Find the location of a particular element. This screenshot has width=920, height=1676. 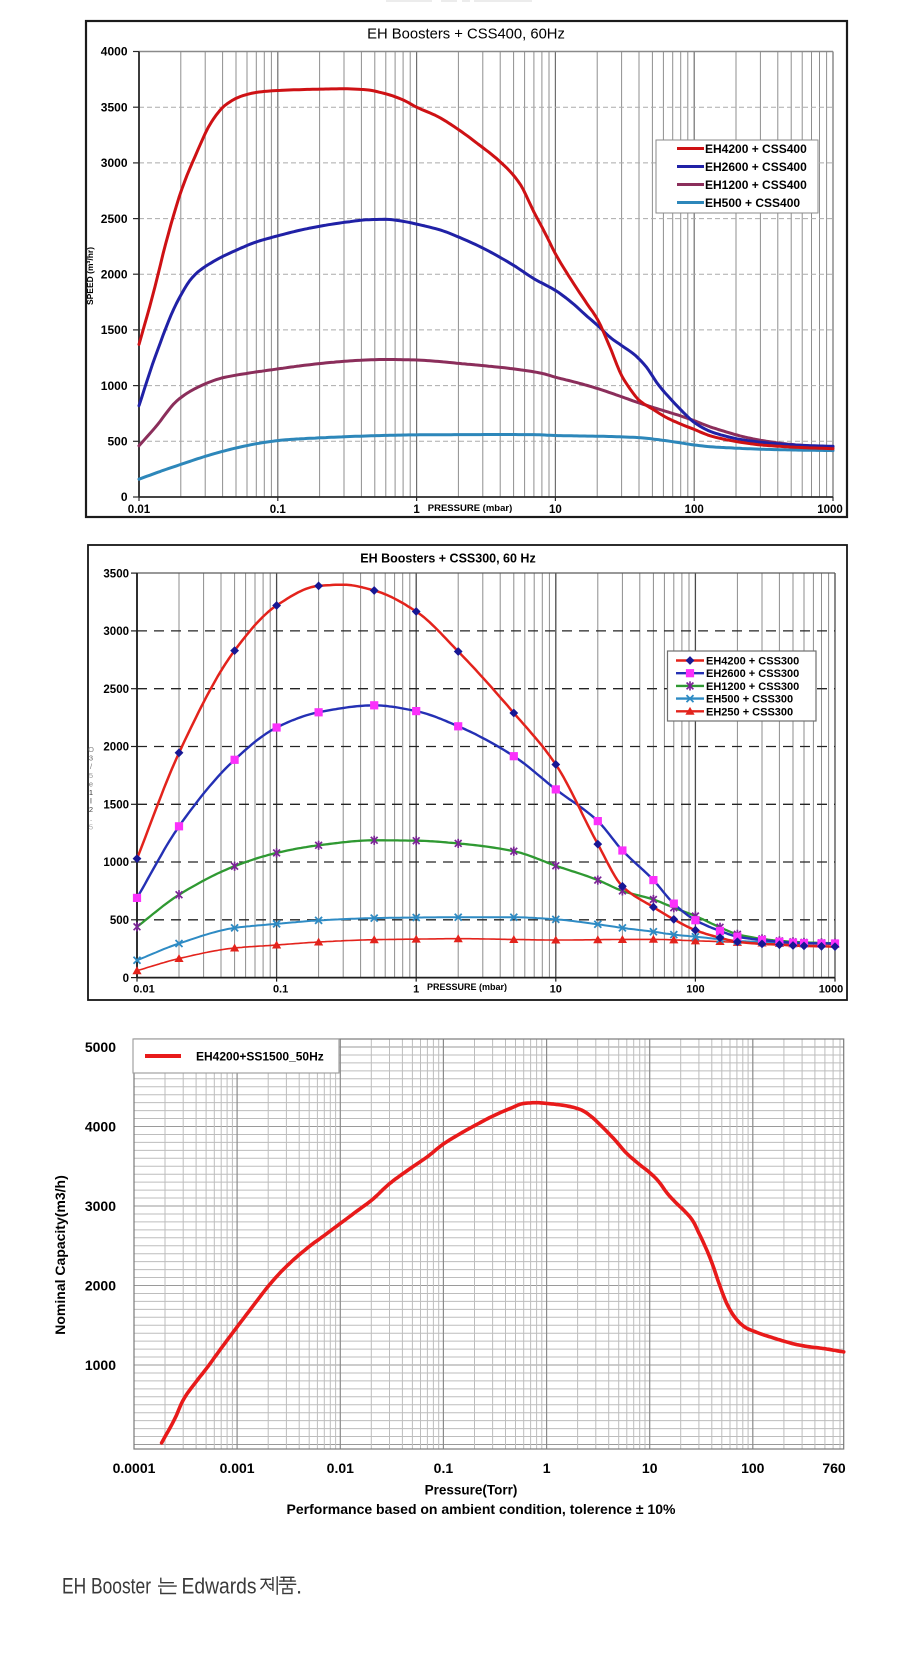

svg-text: 0.0001 is located at coordinates (134, 1468).